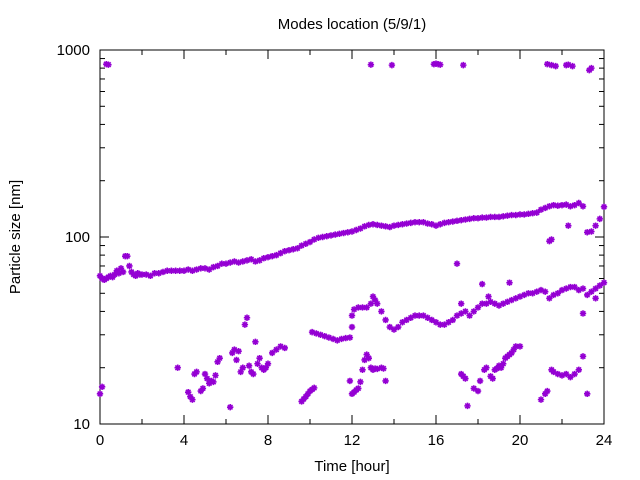 The height and width of the screenshot is (480, 640). What do you see at coordinates (351, 466) in the screenshot?
I see `x-axis-title: Time [hour]` at bounding box center [351, 466].